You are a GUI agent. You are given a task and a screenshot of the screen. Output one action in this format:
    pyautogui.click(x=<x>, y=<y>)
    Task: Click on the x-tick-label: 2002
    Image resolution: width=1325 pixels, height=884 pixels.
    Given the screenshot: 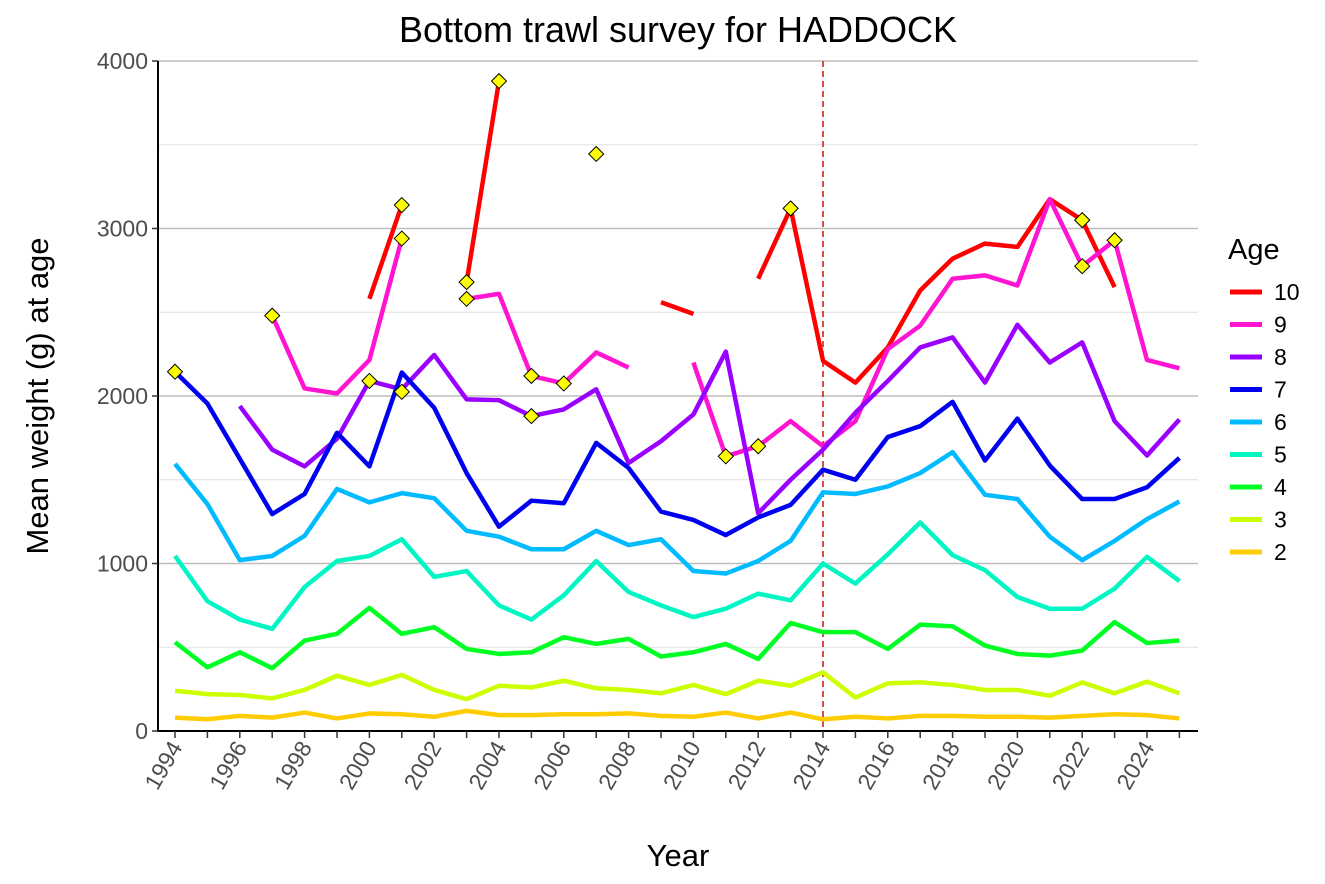 What is the action you would take?
    pyautogui.click(x=422, y=765)
    